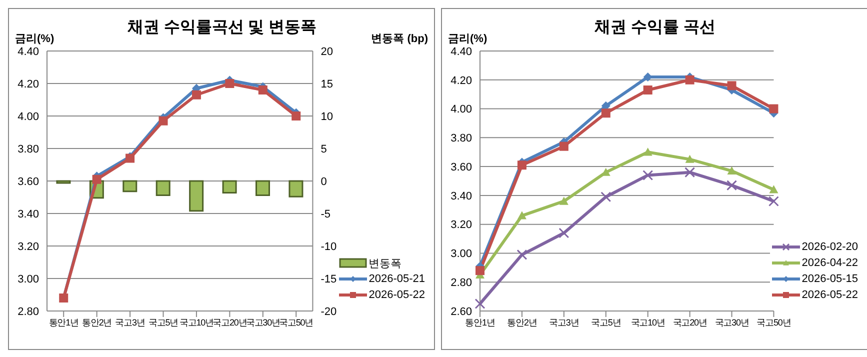 Image resolution: width=867 pixels, height=357 pixels. I want to click on legend-label: 2026-05-21, so click(396, 279).